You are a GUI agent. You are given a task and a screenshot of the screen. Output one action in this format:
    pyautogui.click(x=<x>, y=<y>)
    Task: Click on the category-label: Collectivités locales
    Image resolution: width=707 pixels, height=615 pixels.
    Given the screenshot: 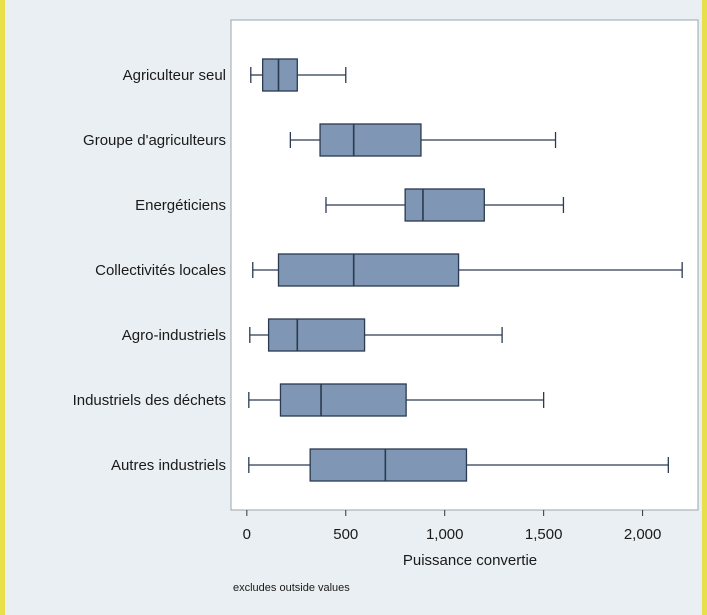 What is the action you would take?
    pyautogui.click(x=160, y=270)
    